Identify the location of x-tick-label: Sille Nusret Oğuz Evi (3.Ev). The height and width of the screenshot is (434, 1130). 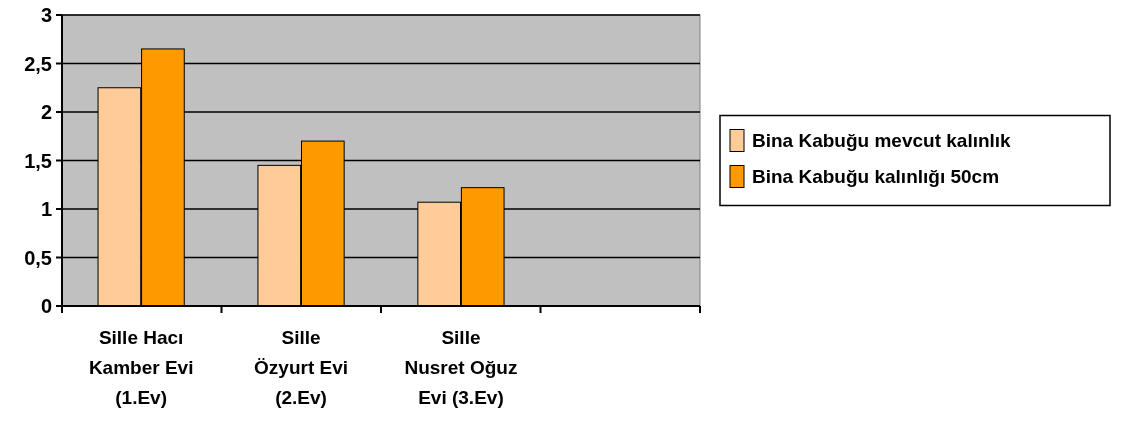
(461, 367).